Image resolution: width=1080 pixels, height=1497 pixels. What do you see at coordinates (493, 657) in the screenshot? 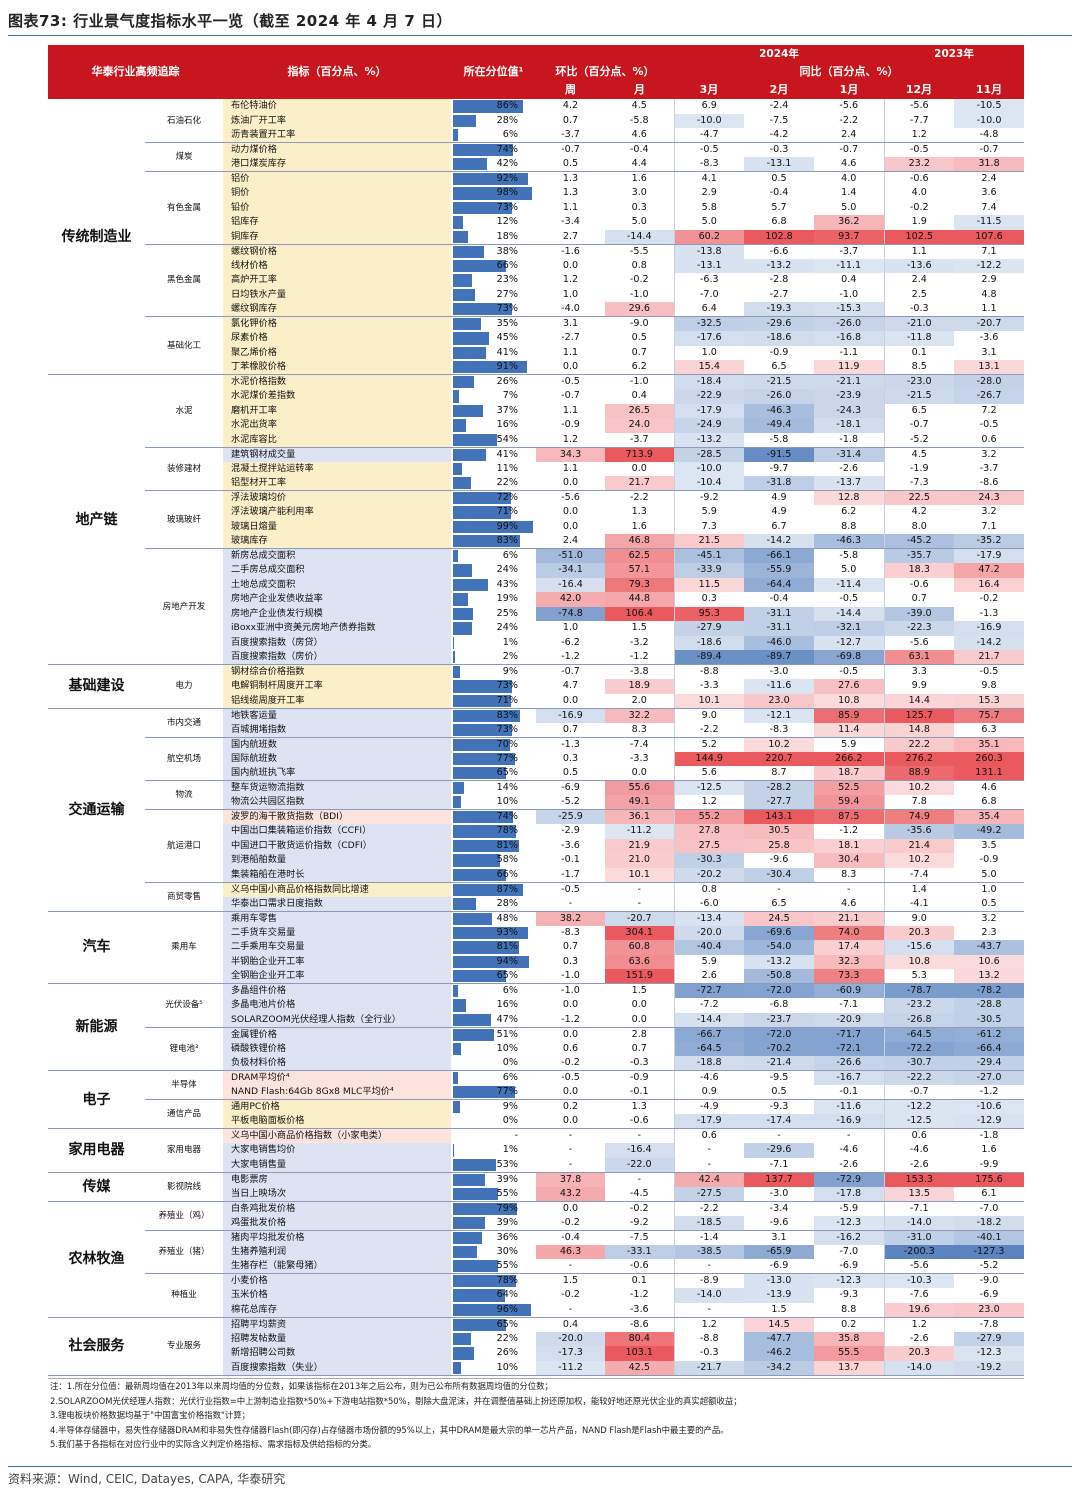
I see `percentile-bar: 2%` at bounding box center [493, 657].